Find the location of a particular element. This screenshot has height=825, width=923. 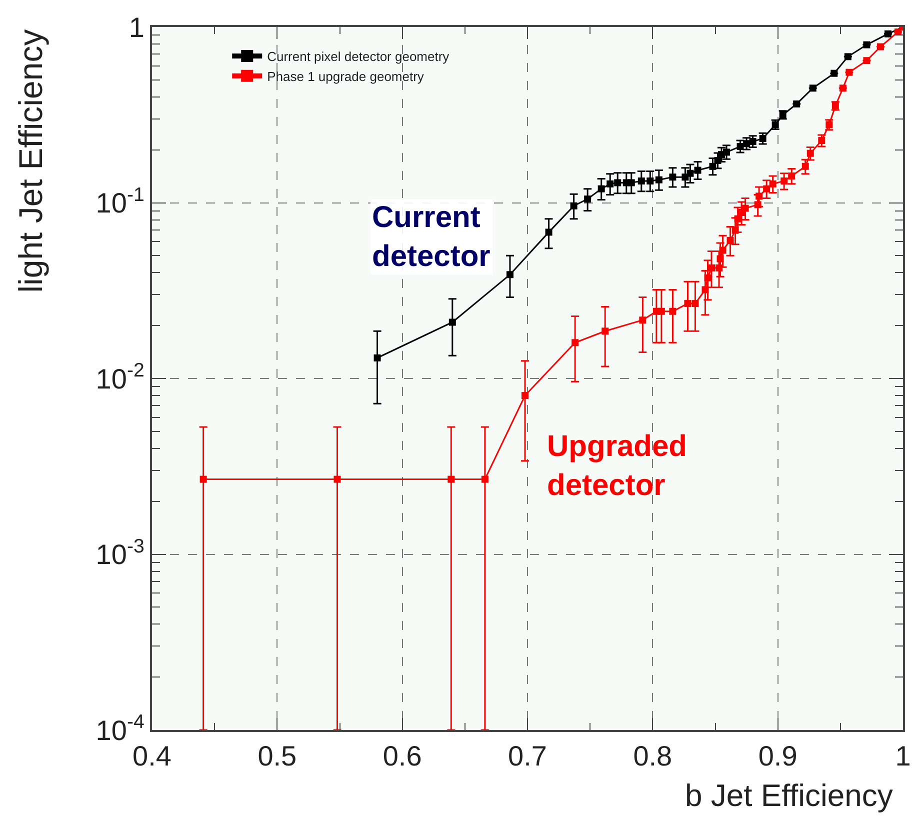

legend-label: Phase 1 upgrade geometry is located at coordinates (345, 76).